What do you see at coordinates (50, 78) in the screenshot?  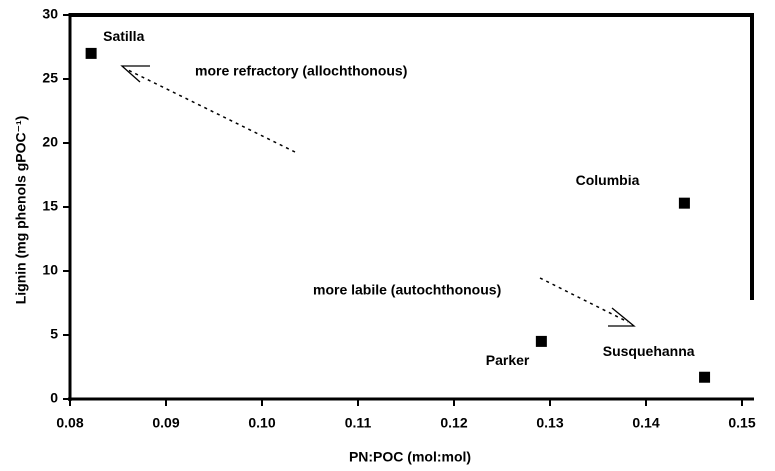 I see `y-tick-label: 25` at bounding box center [50, 78].